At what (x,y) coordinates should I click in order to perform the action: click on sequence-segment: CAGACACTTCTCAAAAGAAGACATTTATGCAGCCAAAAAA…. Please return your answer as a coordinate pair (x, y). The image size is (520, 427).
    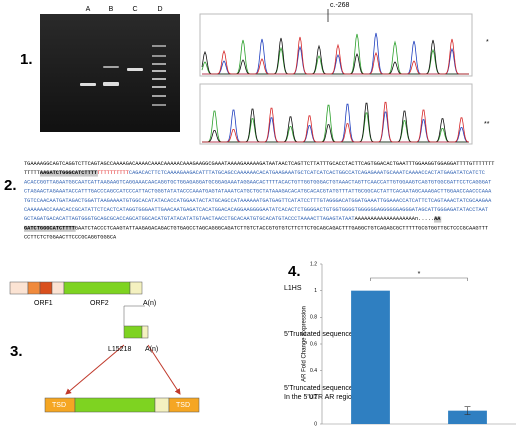
    Looking at the image, I should click on (307, 174).